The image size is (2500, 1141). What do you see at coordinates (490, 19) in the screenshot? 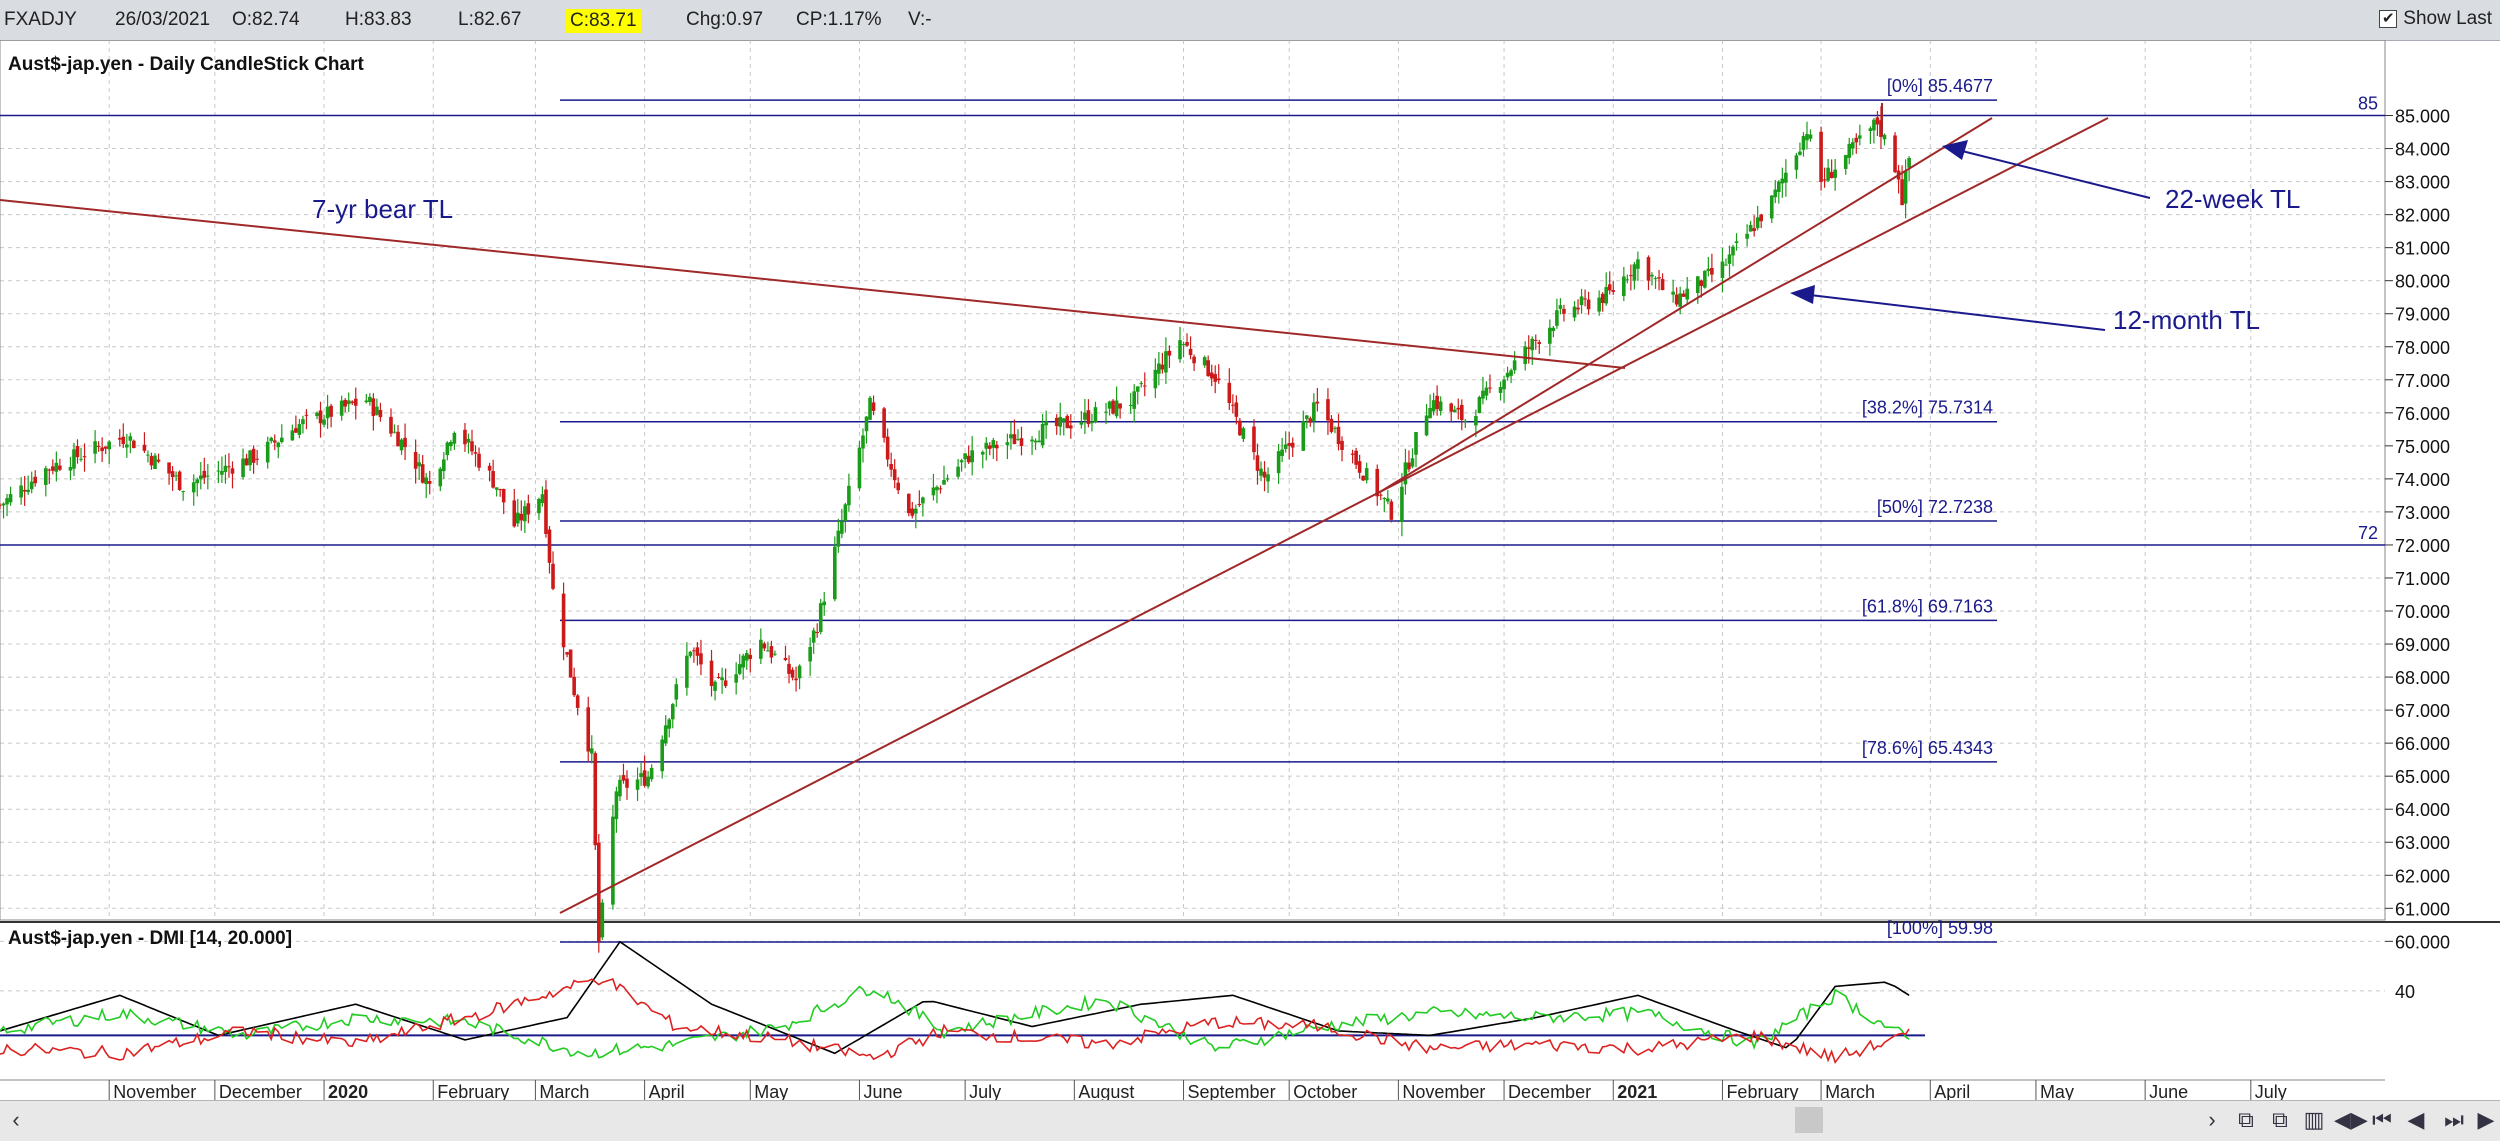
I see `low-label: L:82.67` at bounding box center [490, 19].